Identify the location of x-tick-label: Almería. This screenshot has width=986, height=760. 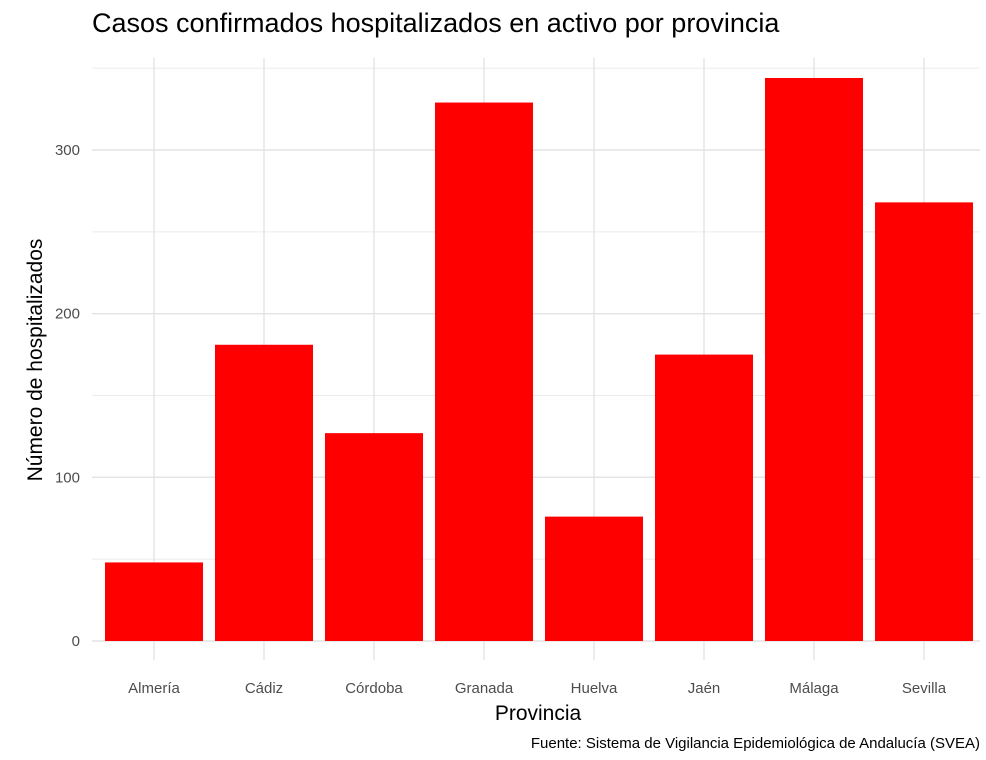
(154, 688).